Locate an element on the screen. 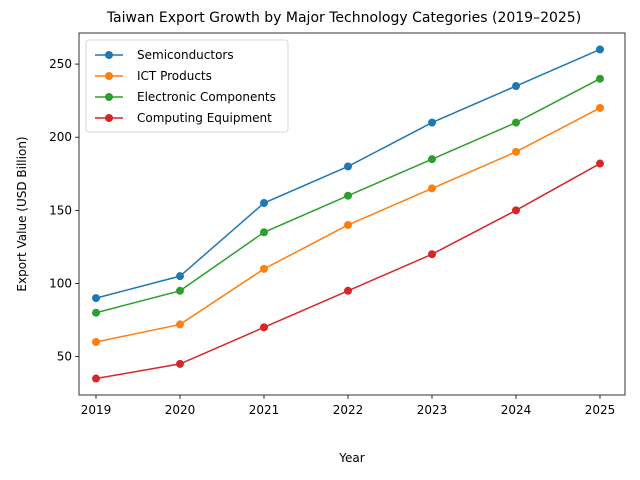  x-tick-label: 2021 is located at coordinates (264, 410).